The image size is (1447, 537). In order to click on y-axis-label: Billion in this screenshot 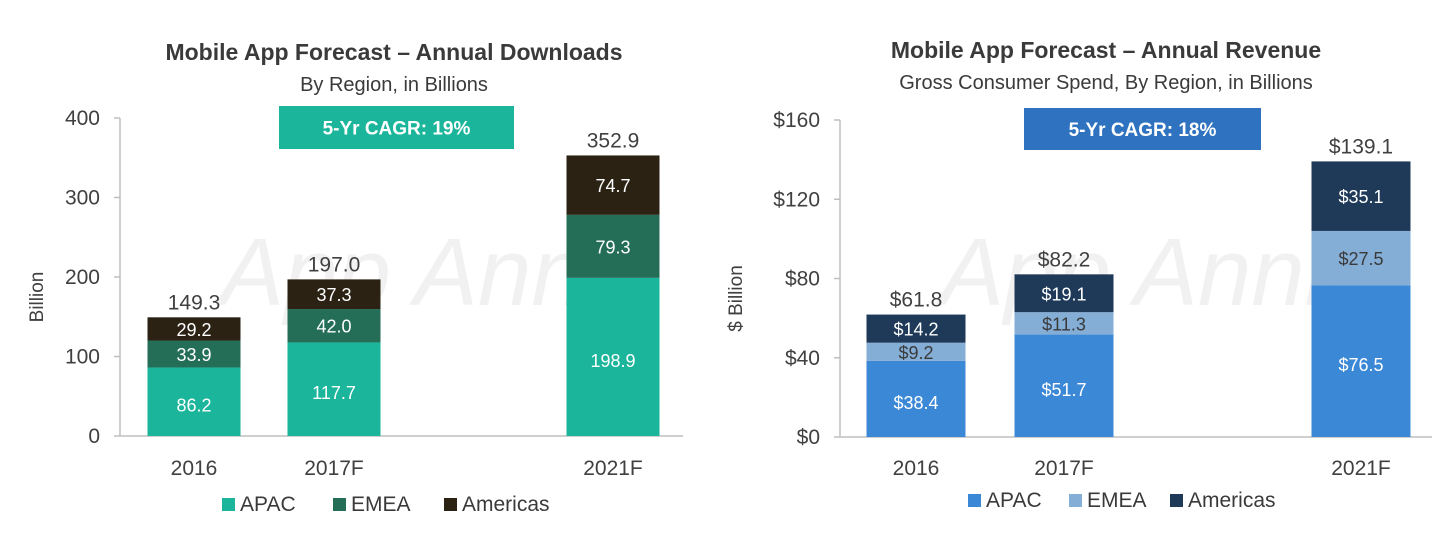, I will do `click(37, 297)`.